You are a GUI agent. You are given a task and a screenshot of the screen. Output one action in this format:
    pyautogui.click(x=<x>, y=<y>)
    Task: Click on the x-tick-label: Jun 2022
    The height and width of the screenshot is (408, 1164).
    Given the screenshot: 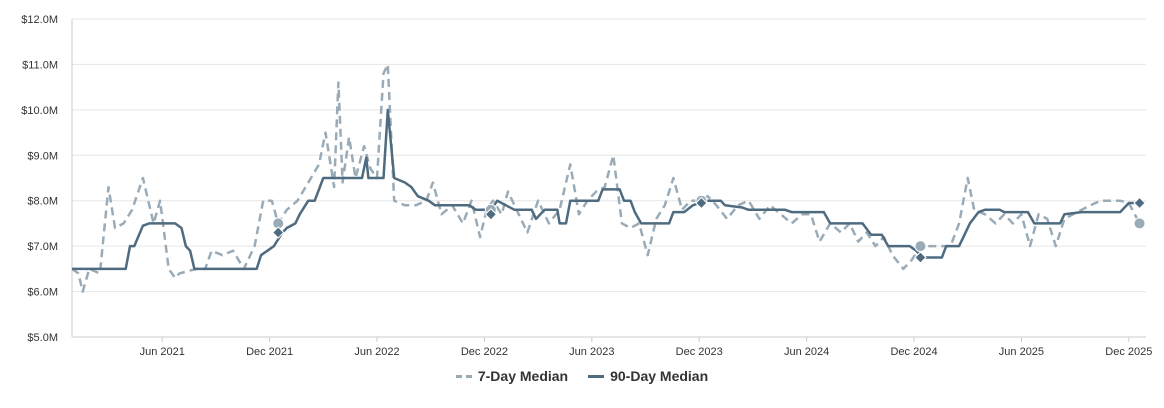 What is the action you would take?
    pyautogui.click(x=376, y=352)
    